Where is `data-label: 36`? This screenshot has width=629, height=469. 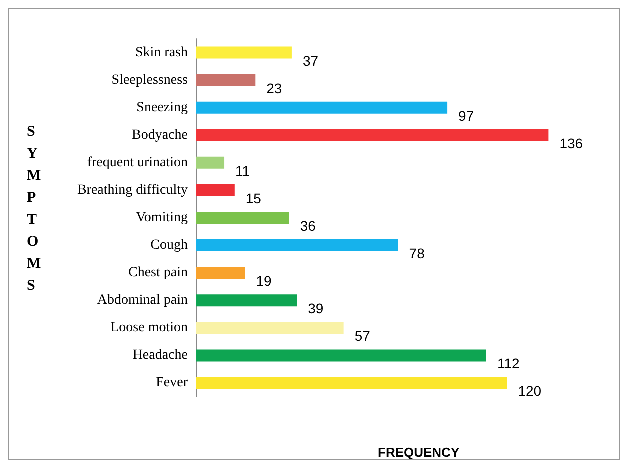
data-label: 36 is located at coordinates (308, 226).